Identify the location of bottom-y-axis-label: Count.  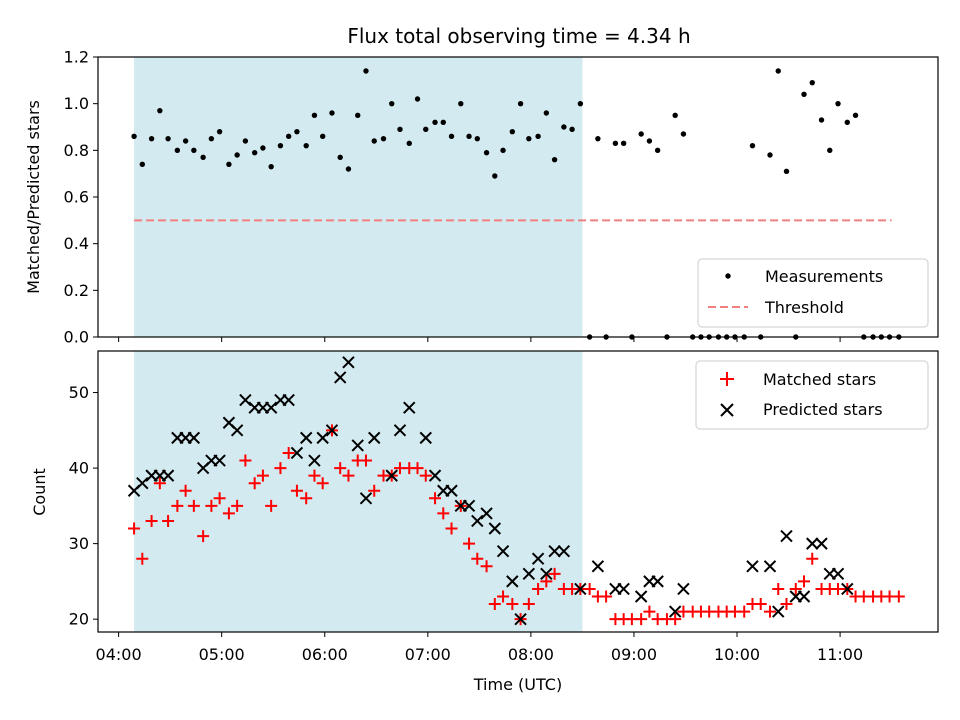
(39, 492).